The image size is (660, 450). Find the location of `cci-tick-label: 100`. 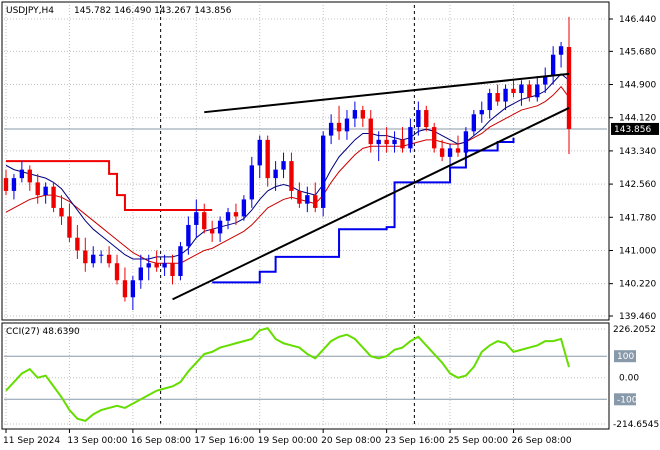

cci-tick-label: 100 is located at coordinates (625, 357).